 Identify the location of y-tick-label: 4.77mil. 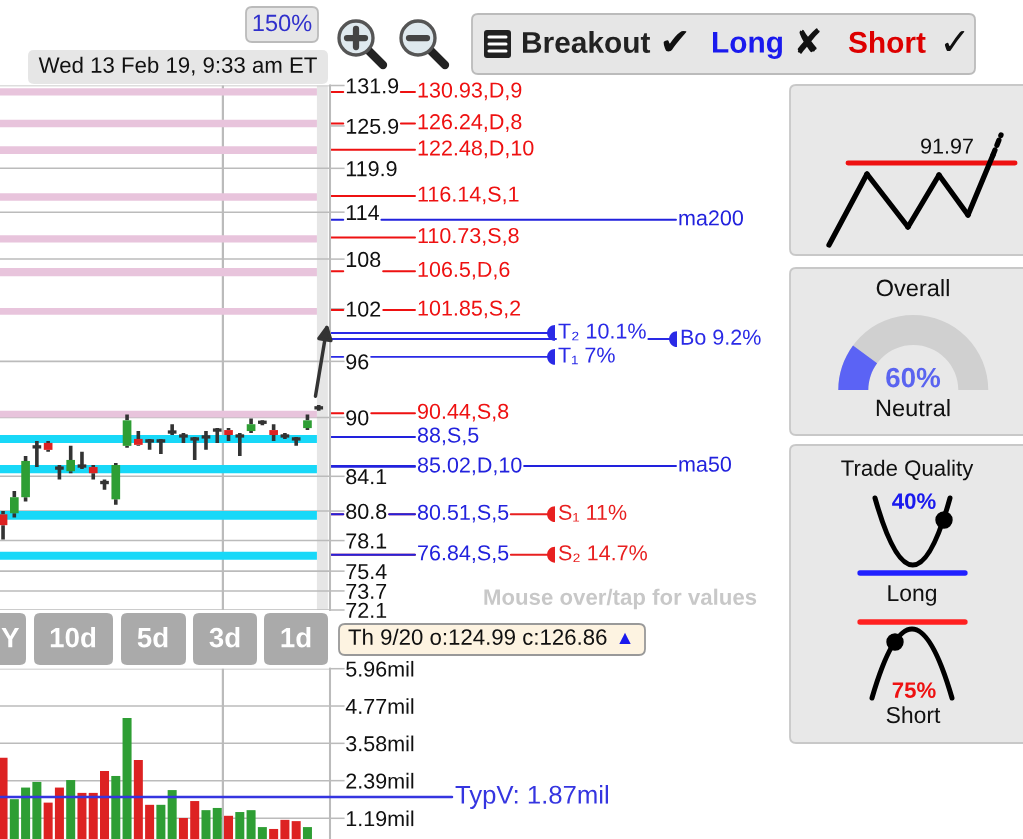
(379, 706).